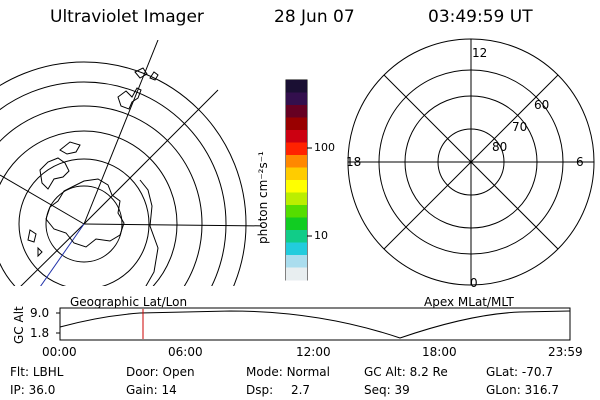 This screenshot has height=400, width=600. Describe the element at coordinates (288, 372) in the screenshot. I see `status-mode: Mode: Normal` at that location.